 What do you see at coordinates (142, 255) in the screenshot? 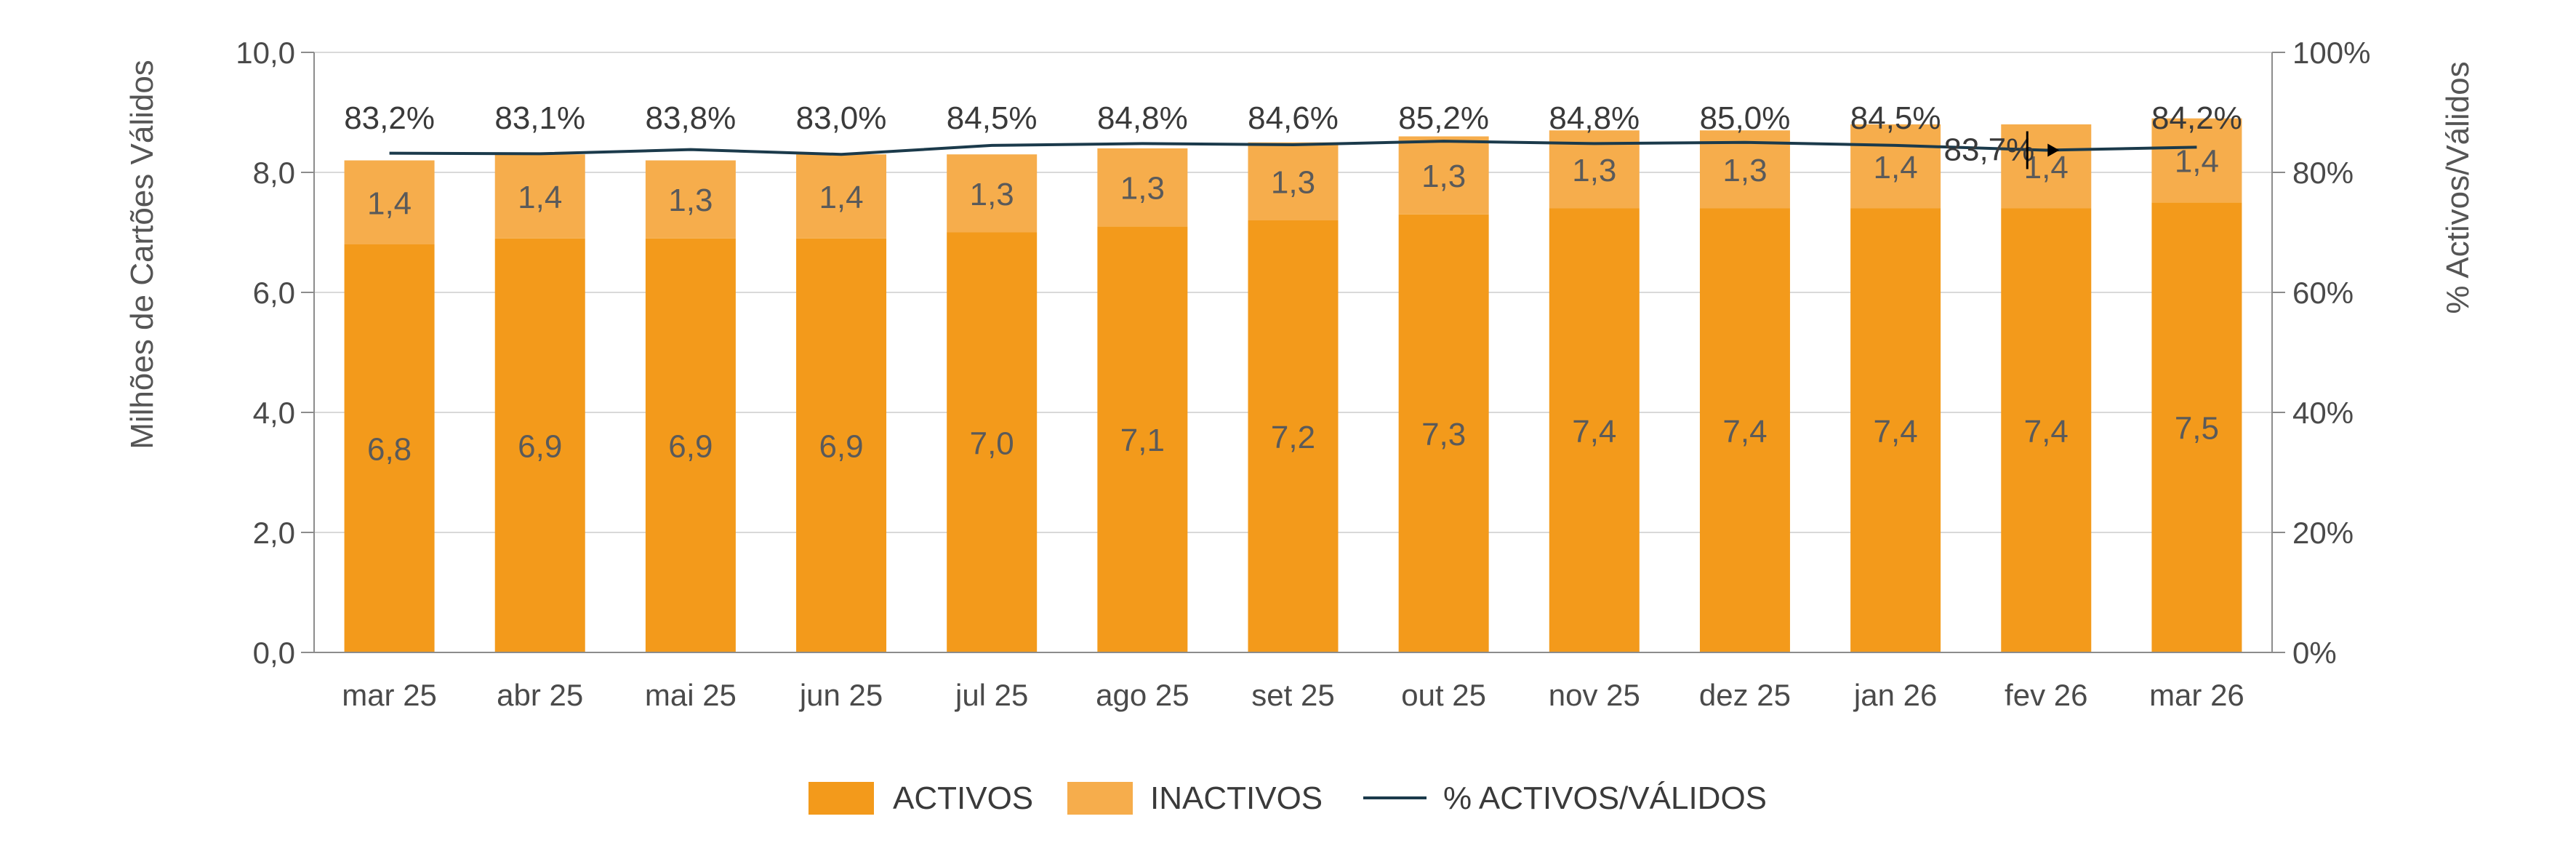
I see `y-axis-title: Milhões de Cartões Válidos` at bounding box center [142, 255].